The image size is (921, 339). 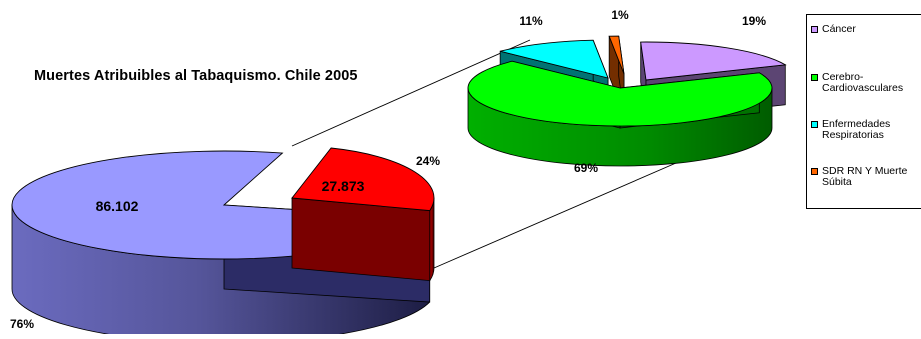 What do you see at coordinates (343, 186) in the screenshot?
I see `big-pie-value-label-exploded: 27.873` at bounding box center [343, 186].